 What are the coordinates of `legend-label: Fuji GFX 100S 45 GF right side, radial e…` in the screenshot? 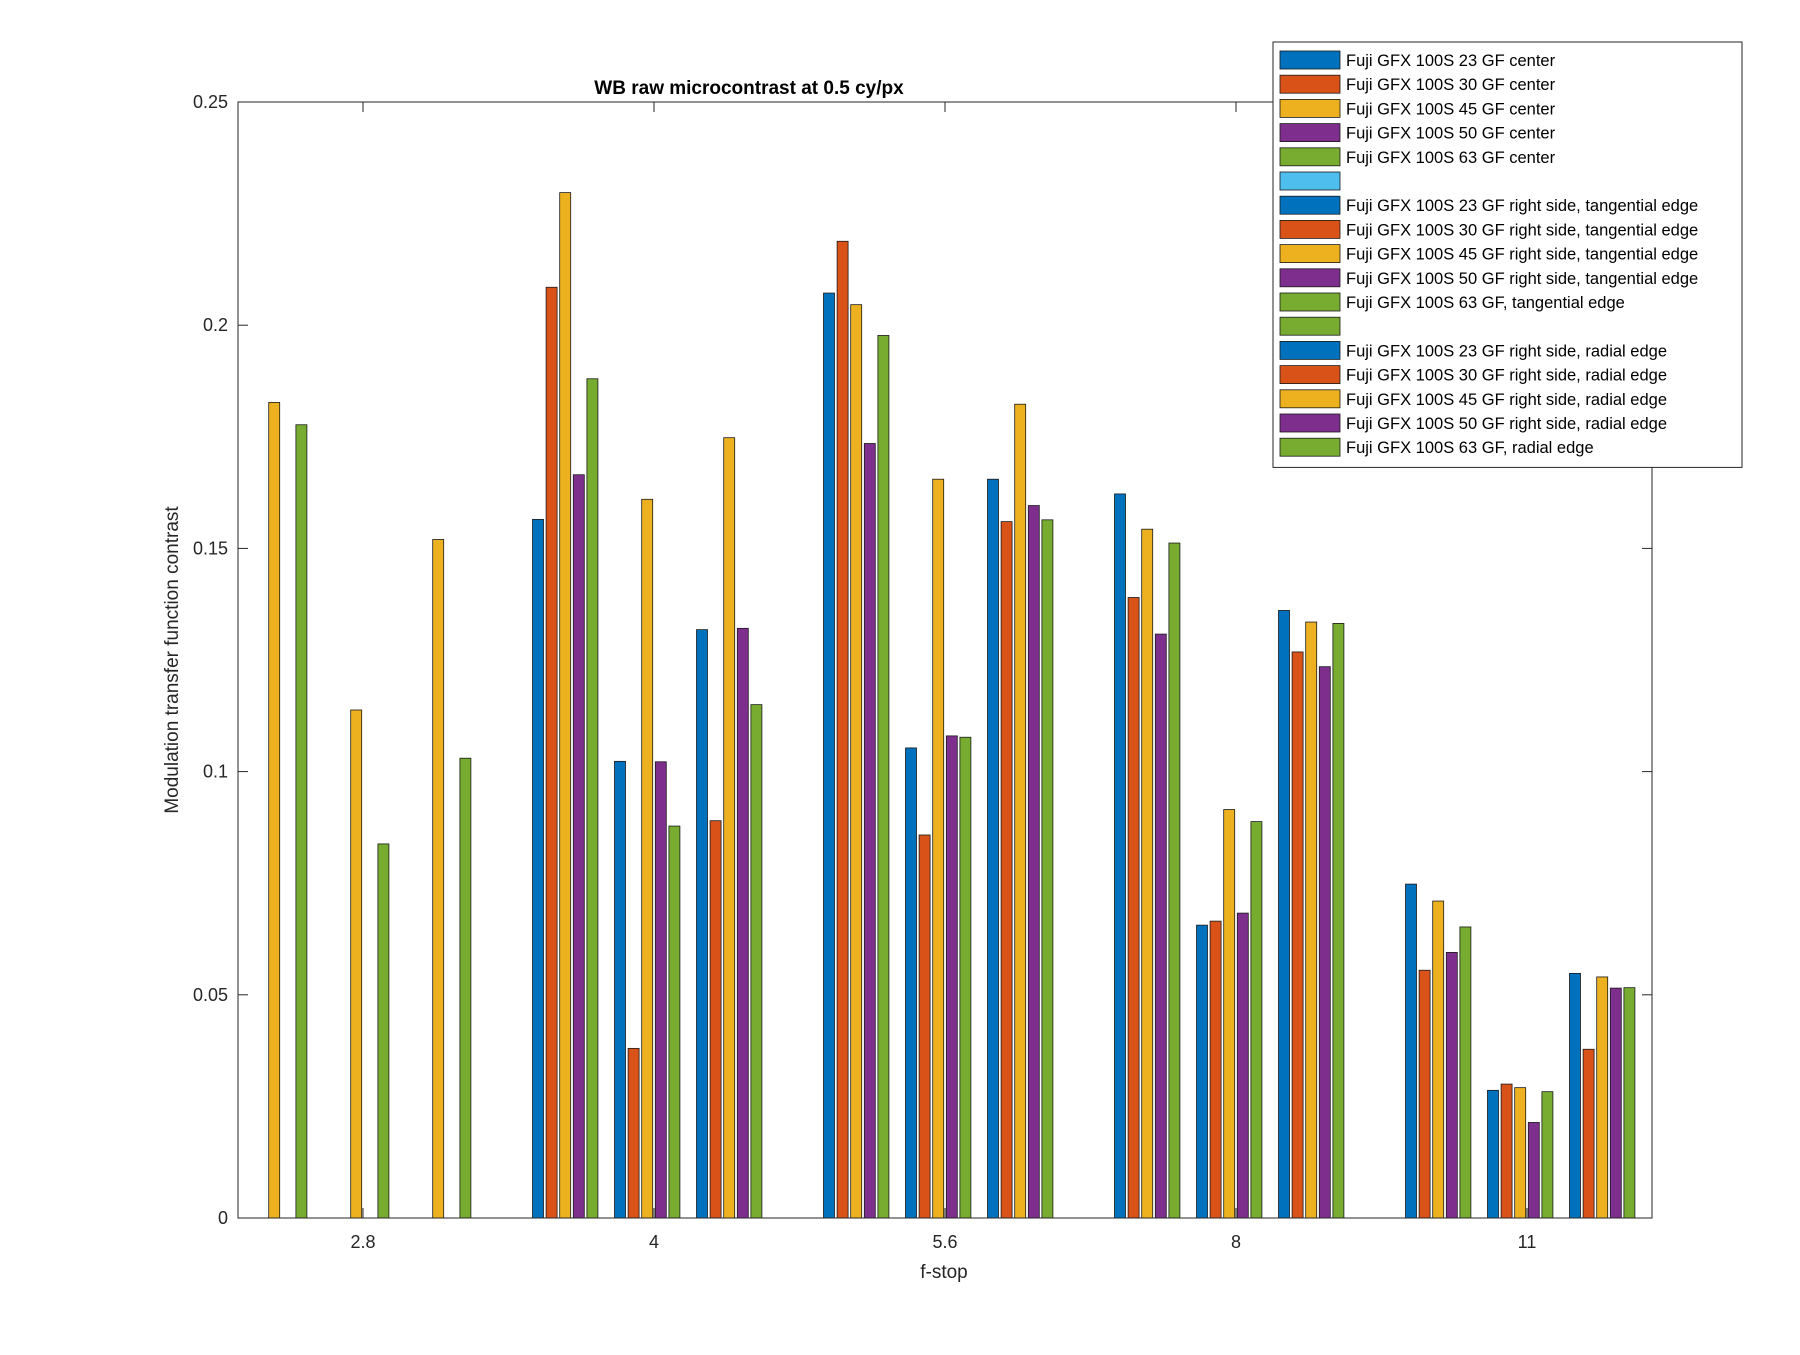 It's located at (1506, 400).